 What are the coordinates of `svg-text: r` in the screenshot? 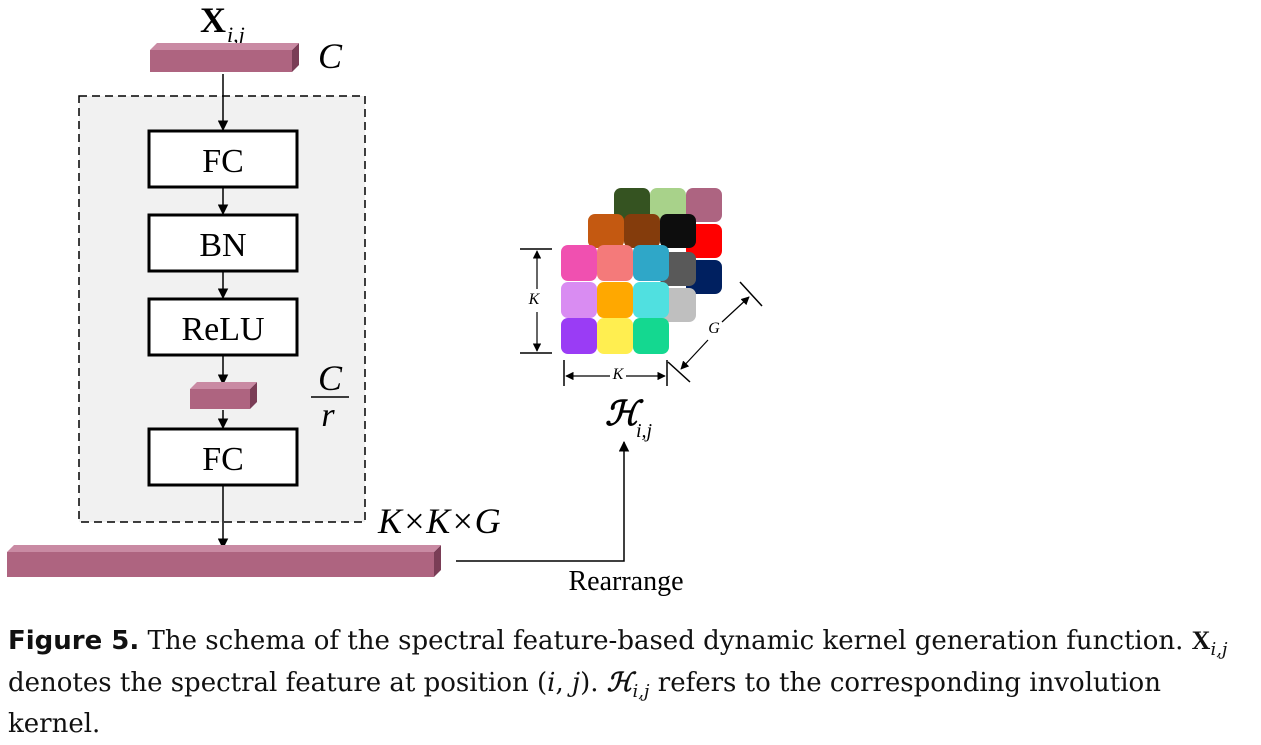 It's located at (328, 415).